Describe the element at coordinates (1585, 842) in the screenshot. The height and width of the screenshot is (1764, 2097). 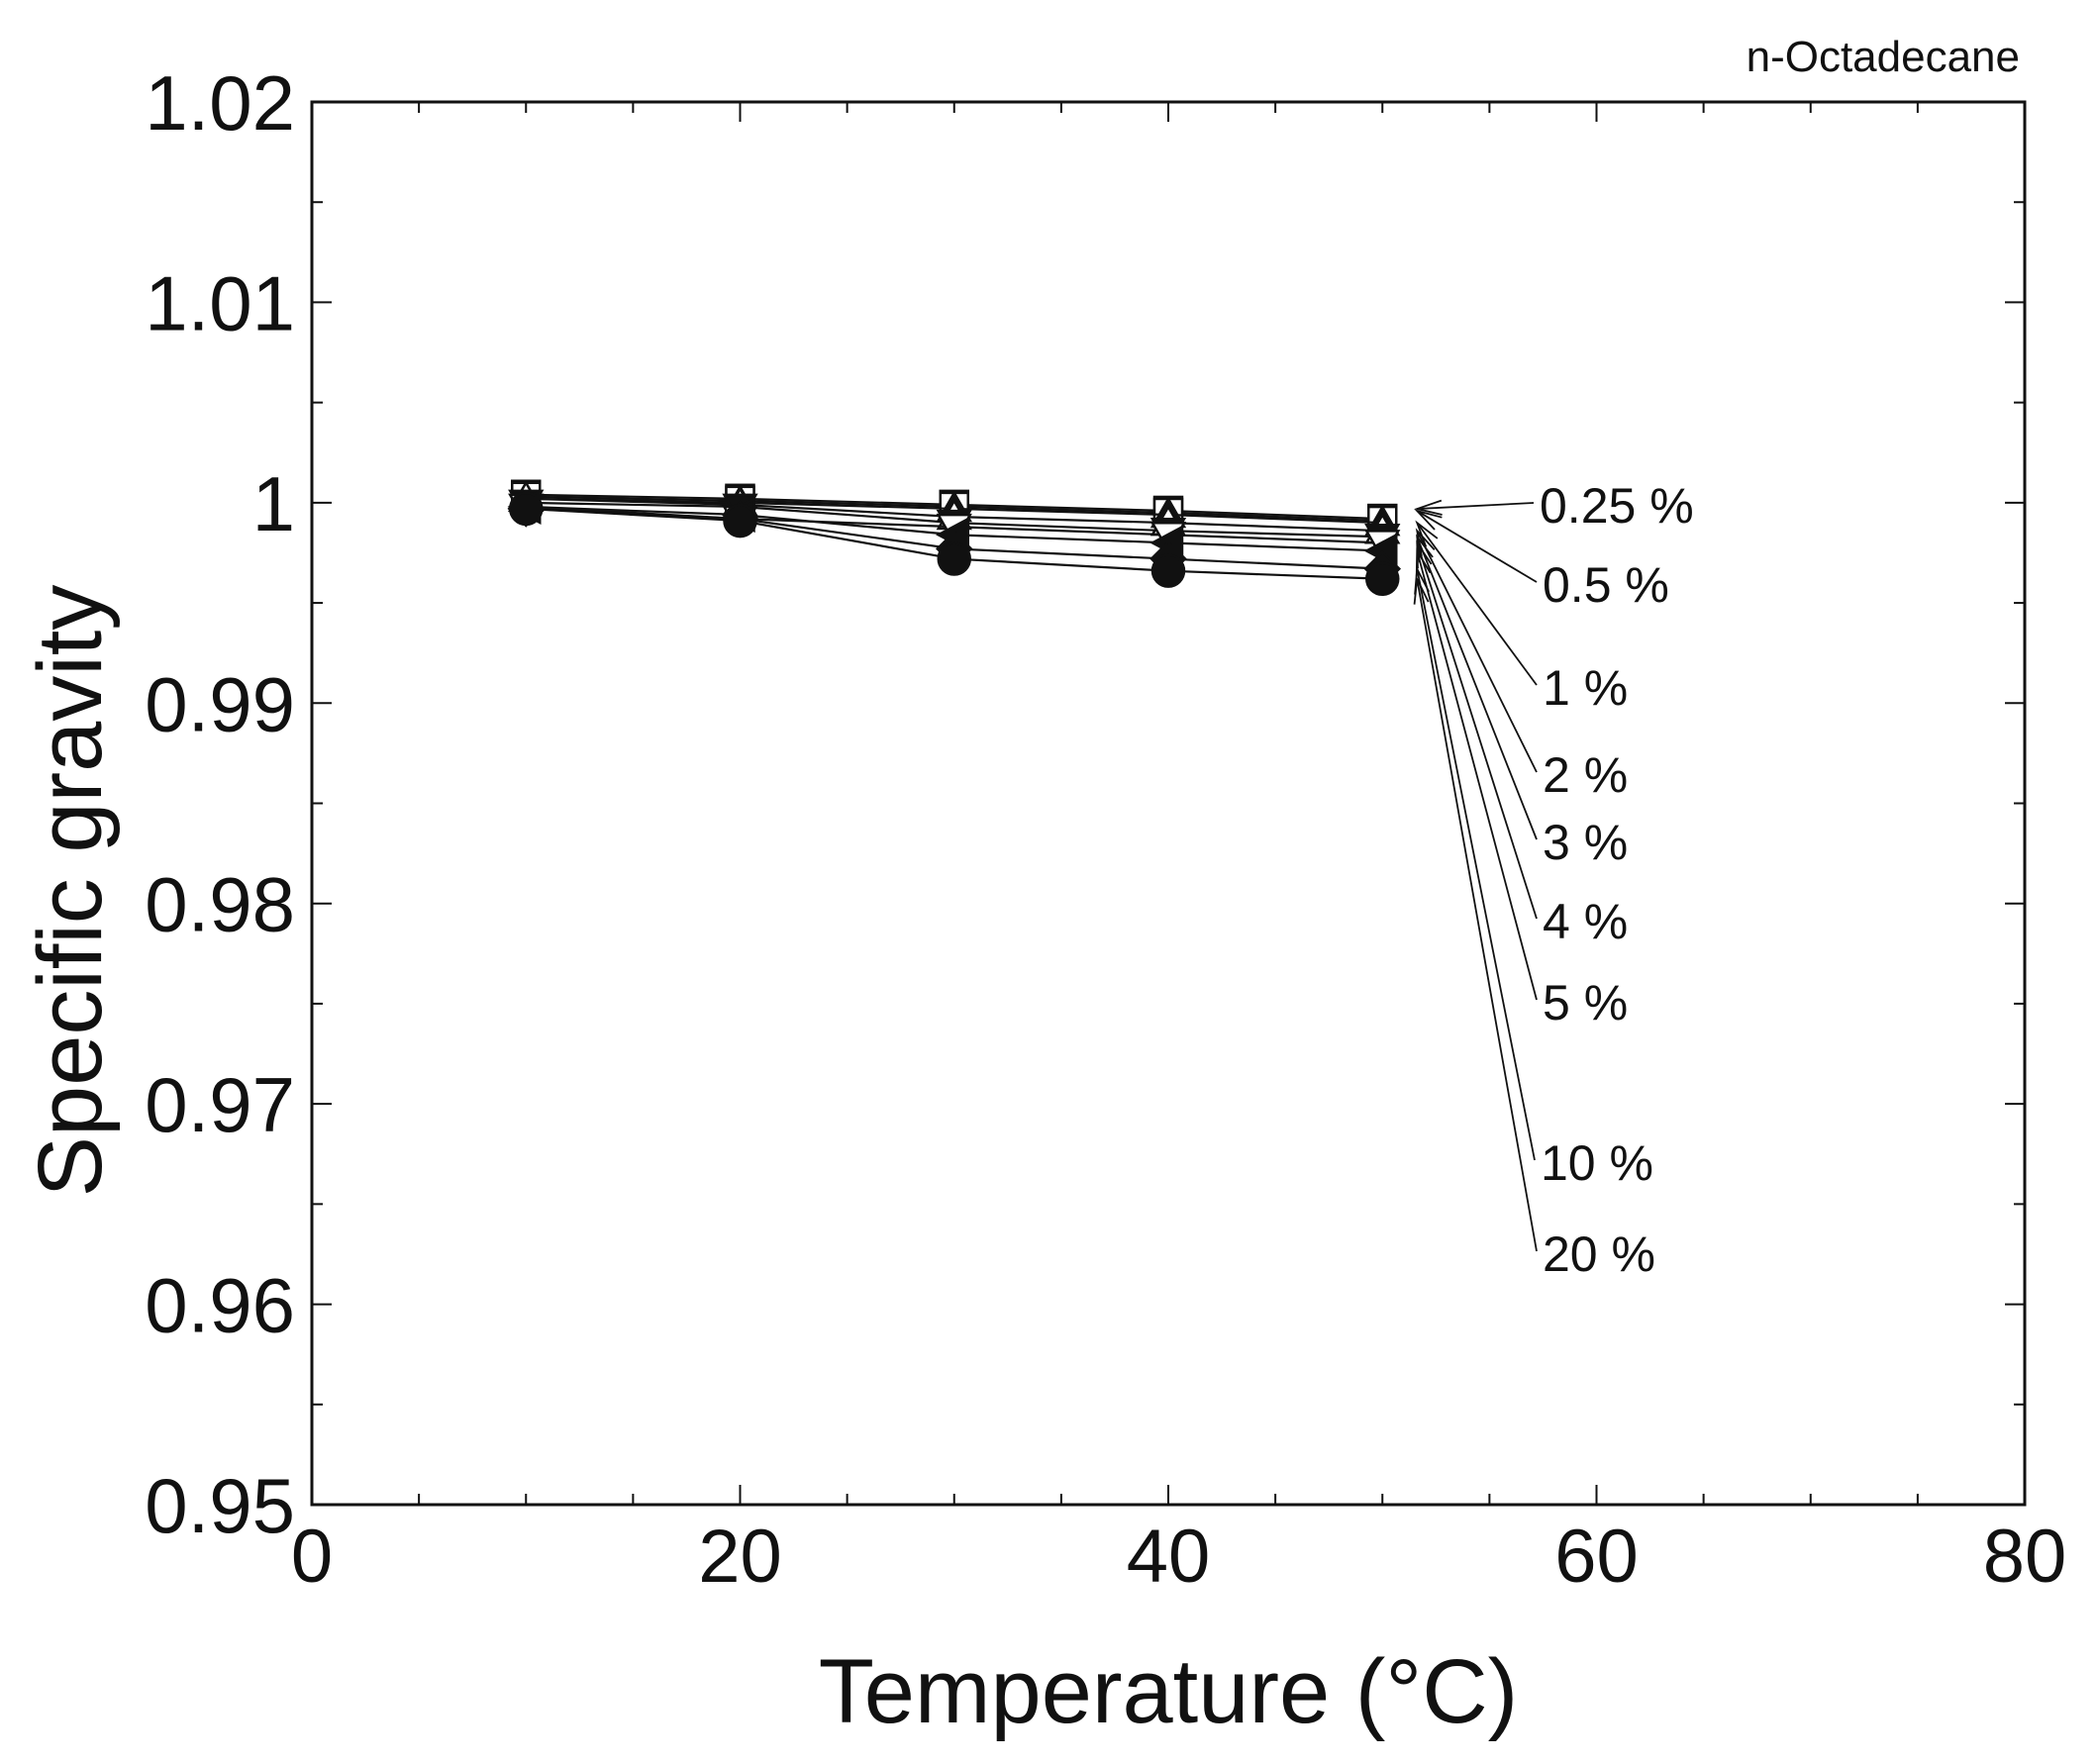
I see `series-label: 3 %` at that location.